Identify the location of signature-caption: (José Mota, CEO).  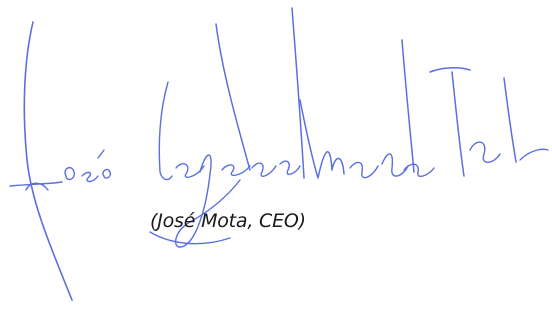
(228, 221).